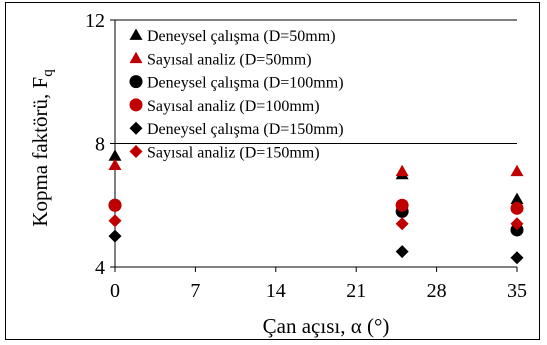 The width and height of the screenshot is (547, 345). What do you see at coordinates (100, 268) in the screenshot?
I see `y-tick-label-4: 4` at bounding box center [100, 268].